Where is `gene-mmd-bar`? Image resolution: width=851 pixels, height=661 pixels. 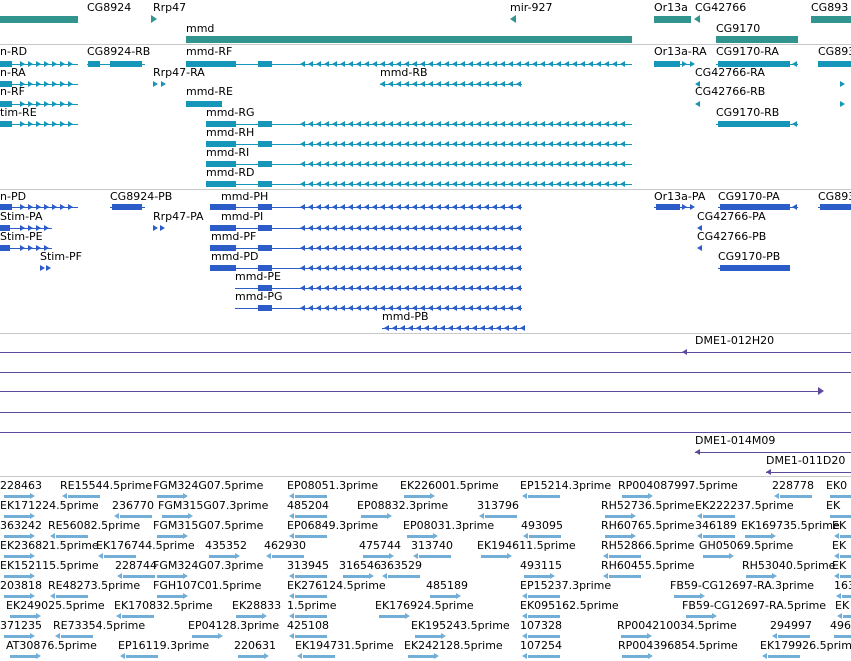 gene-mmd-bar is located at coordinates (409, 39).